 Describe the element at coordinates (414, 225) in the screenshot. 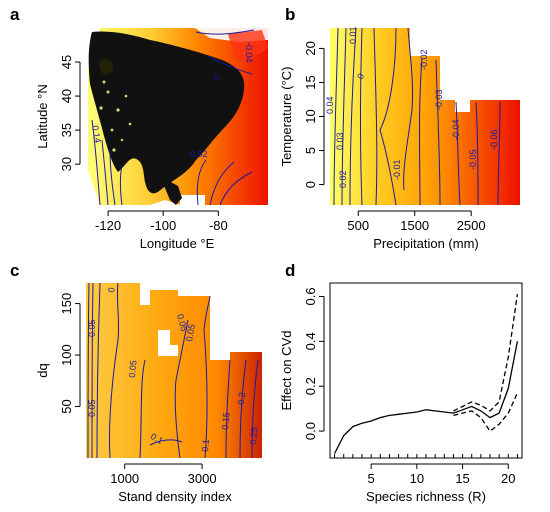

I see `x-tick-label: 1500` at that location.